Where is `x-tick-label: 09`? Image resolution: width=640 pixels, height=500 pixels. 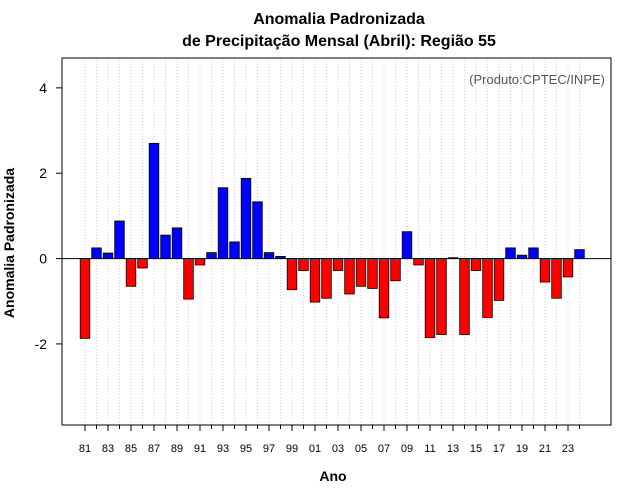 x-tick-label: 09 is located at coordinates (407, 449).